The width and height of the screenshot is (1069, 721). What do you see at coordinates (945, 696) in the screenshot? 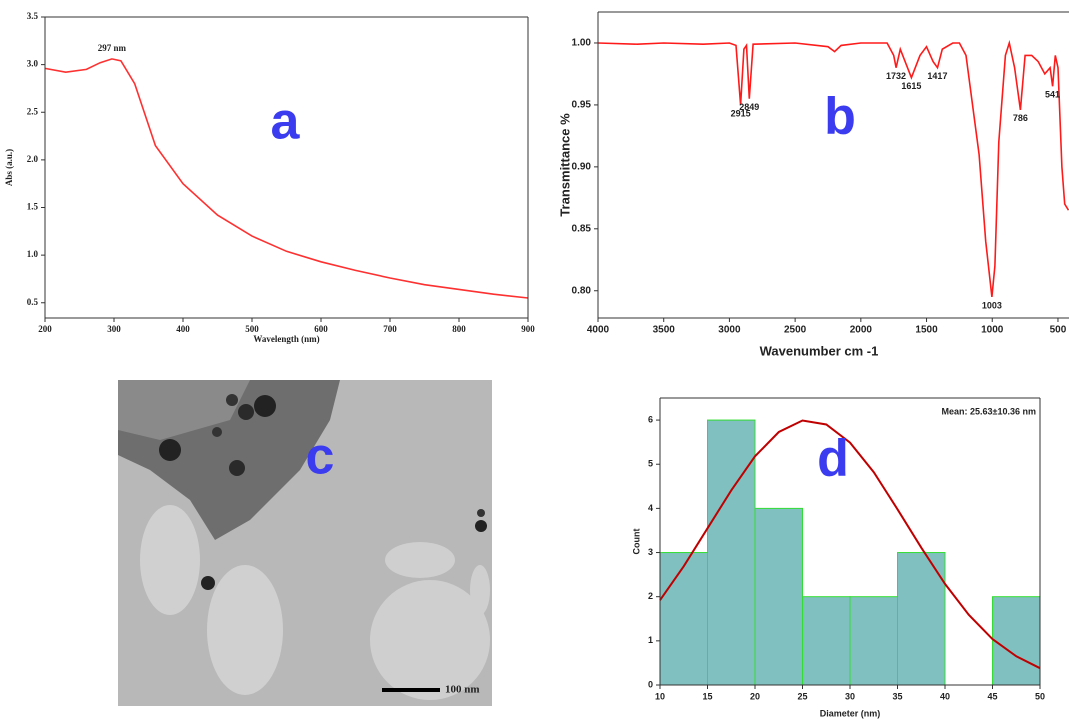
I see `x-tick-label: 40` at bounding box center [945, 696].